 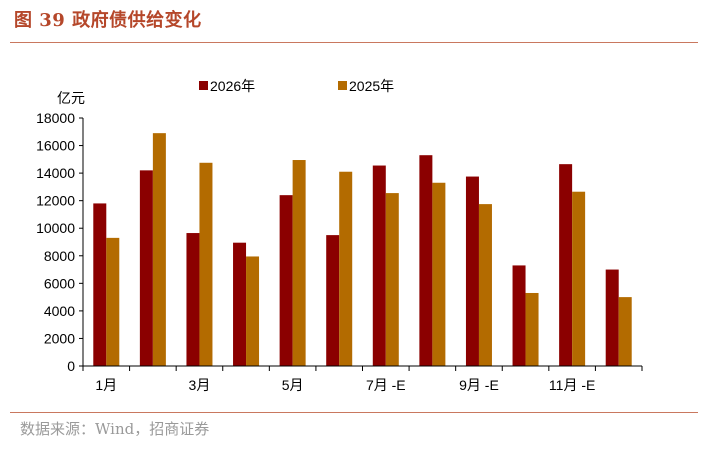 What do you see at coordinates (439, 274) in the screenshot?
I see `bar-2025年-8月-E` at bounding box center [439, 274].